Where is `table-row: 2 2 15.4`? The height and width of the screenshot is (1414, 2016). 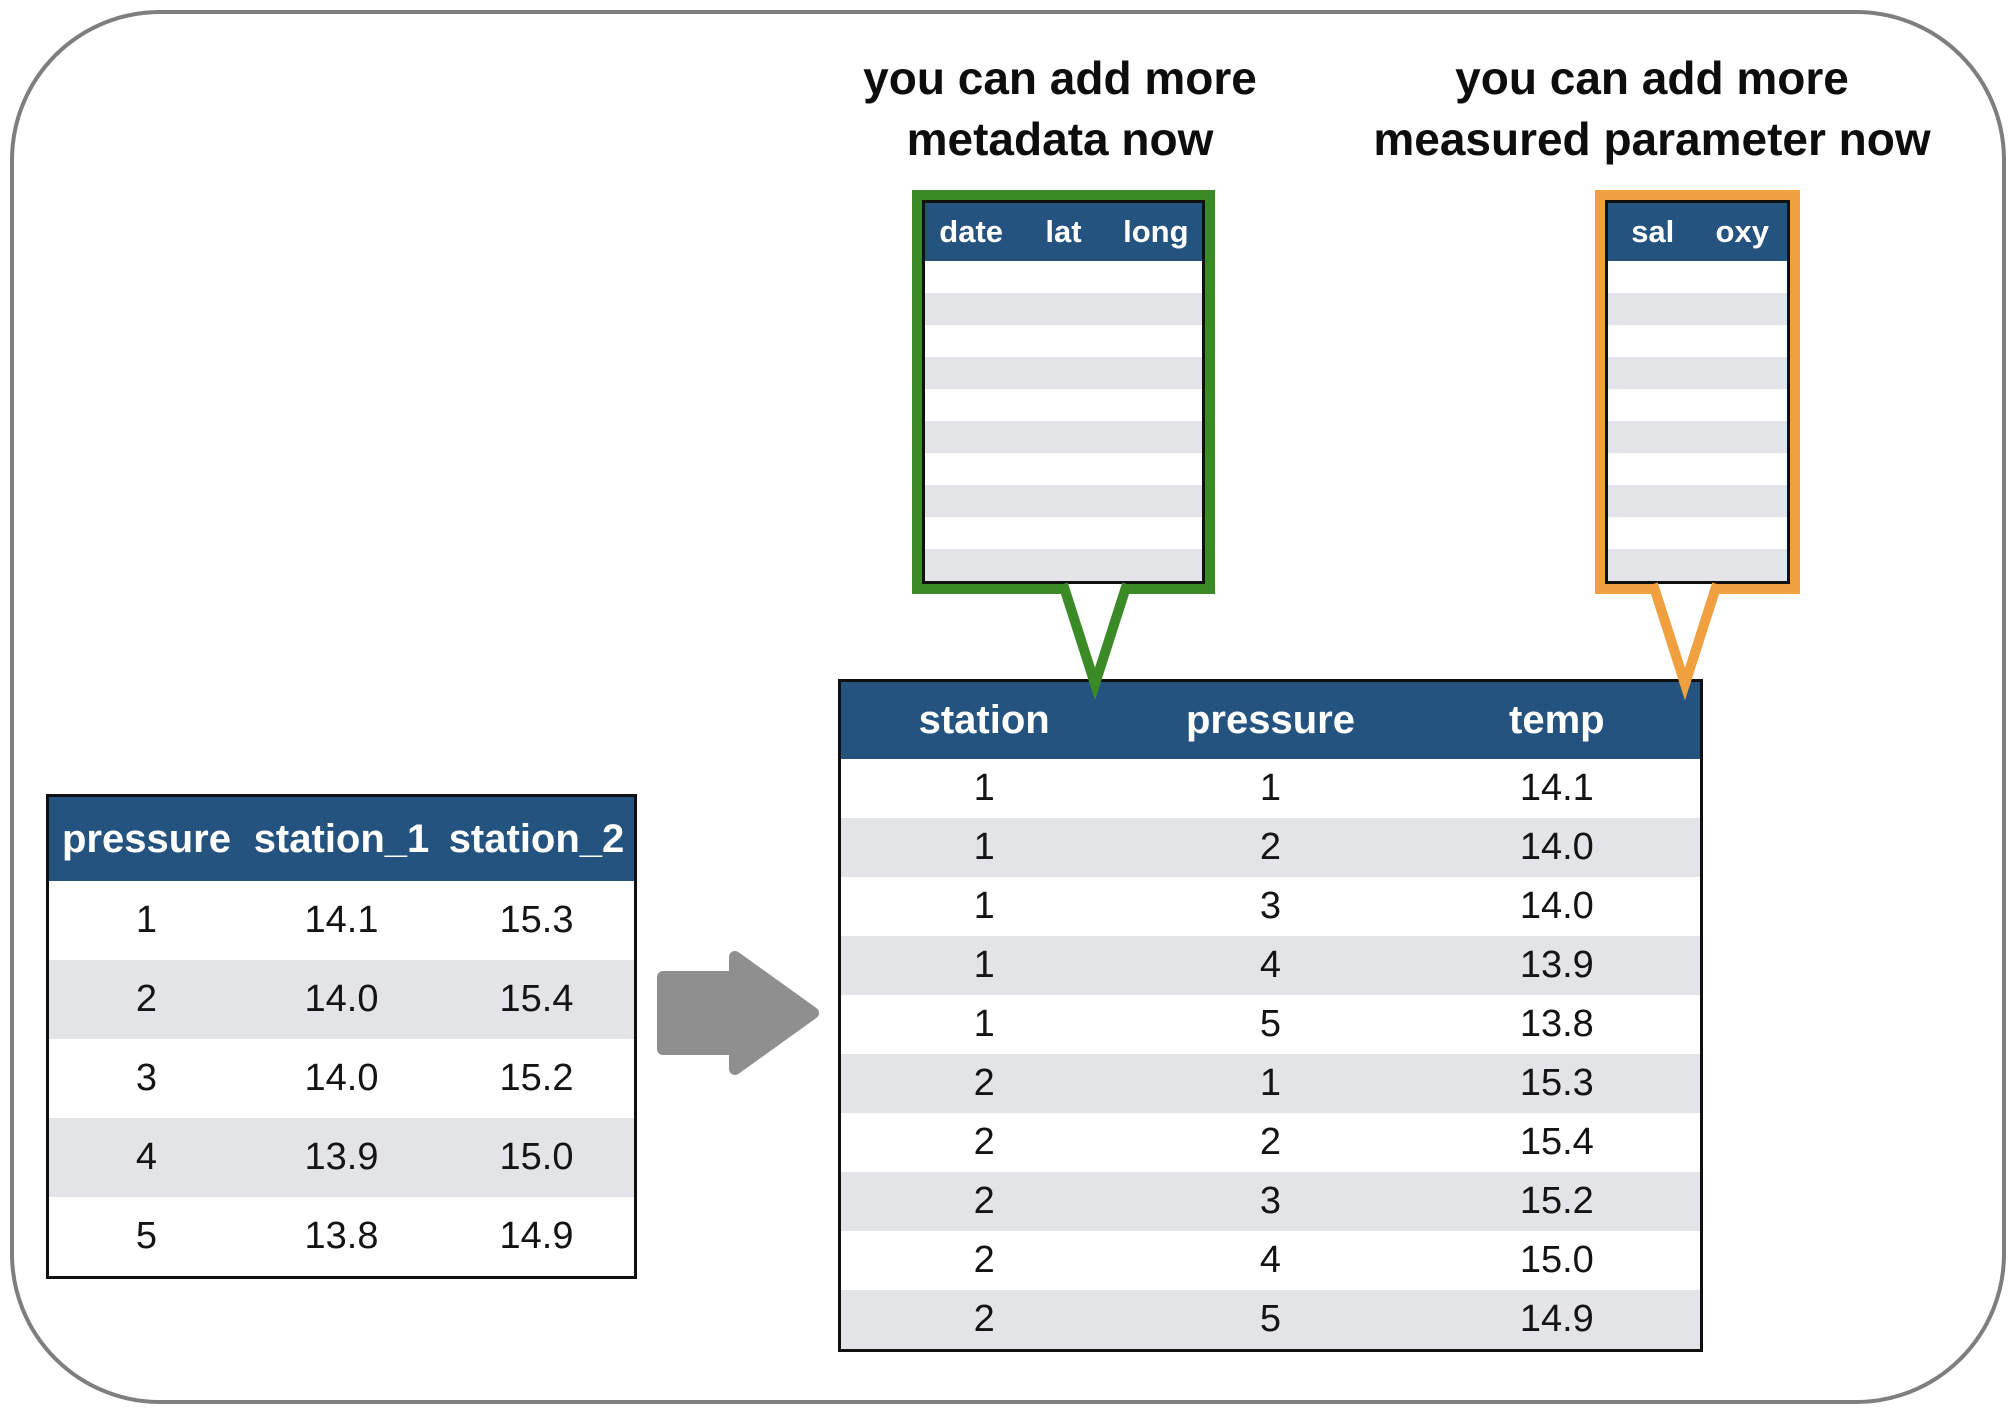
table-row: 2 2 15.4 is located at coordinates (1270, 1142).